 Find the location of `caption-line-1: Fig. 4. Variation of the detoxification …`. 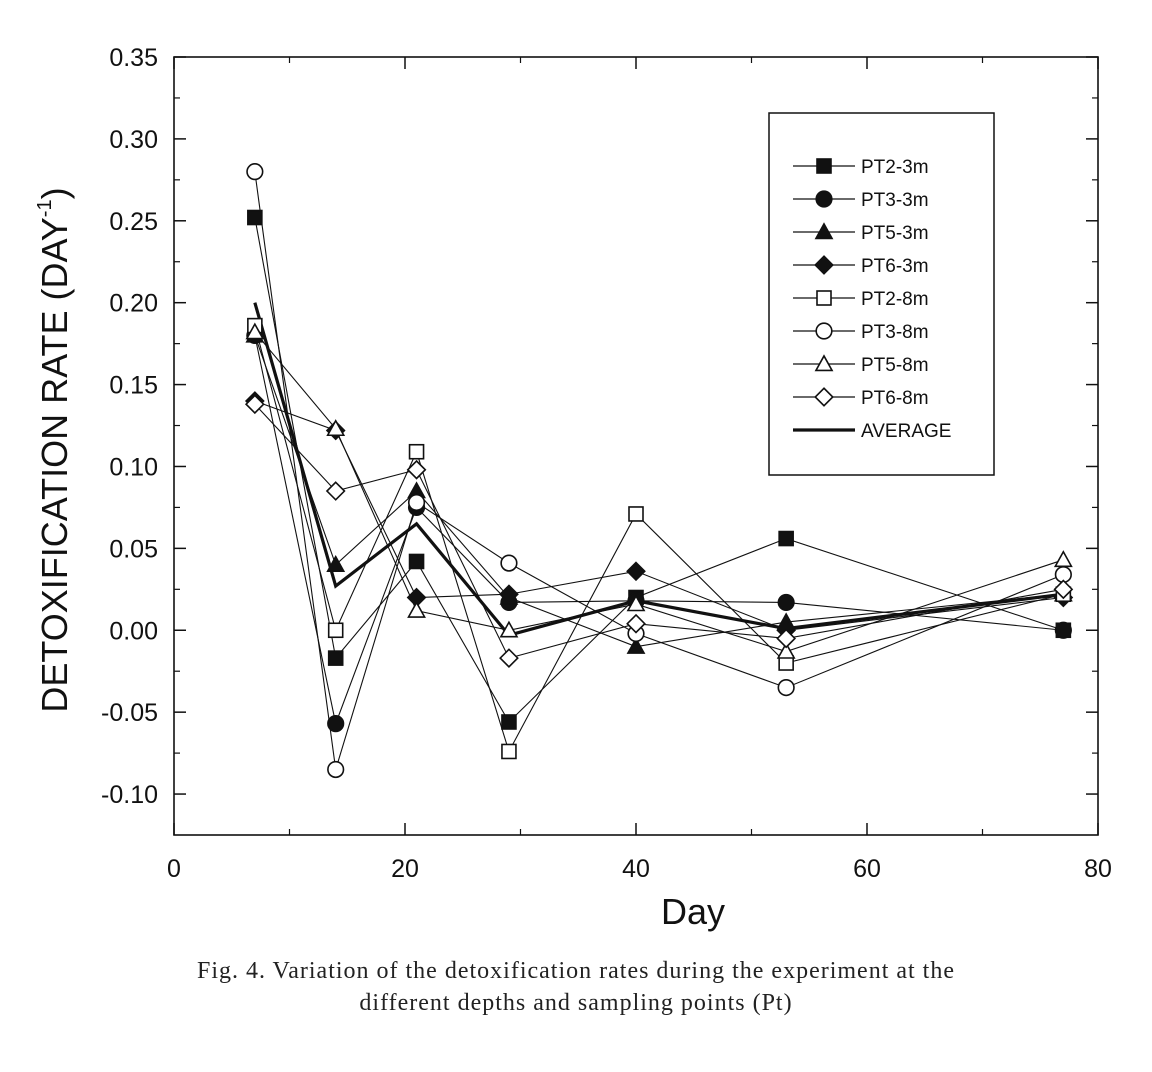

caption-line-1: Fig. 4. Variation of the detoxification … is located at coordinates (576, 971).